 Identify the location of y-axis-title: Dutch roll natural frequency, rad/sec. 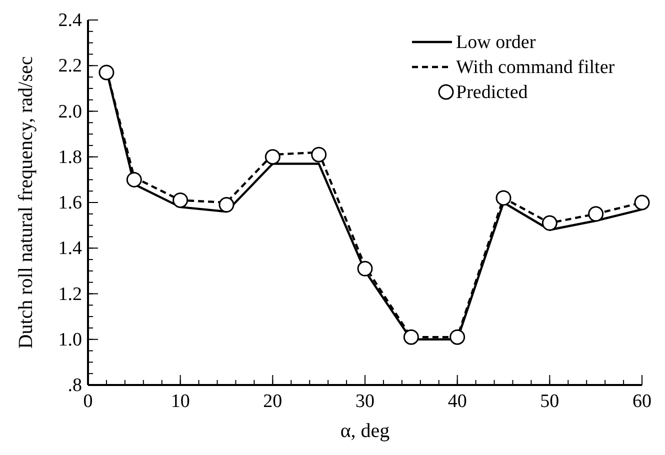
(26, 202).